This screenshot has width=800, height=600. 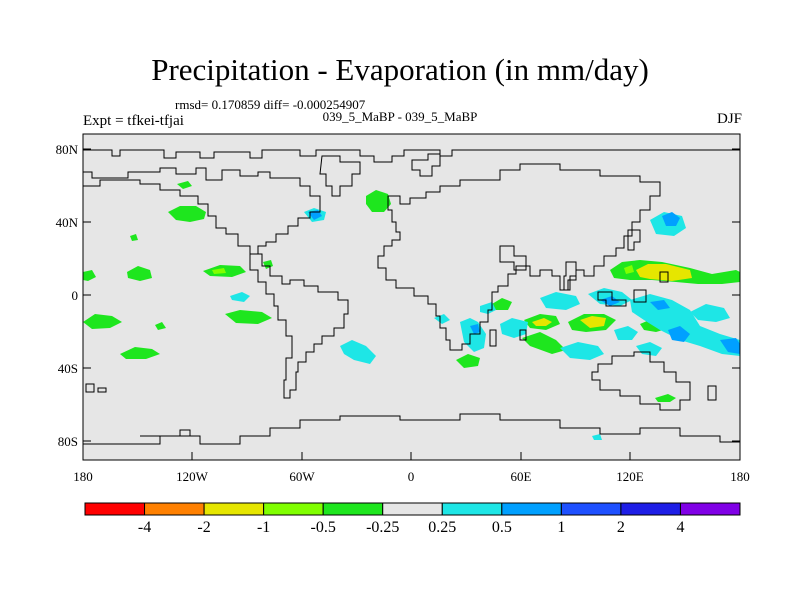 What do you see at coordinates (302, 476) in the screenshot?
I see `x-tick-label: 60W` at bounding box center [302, 476].